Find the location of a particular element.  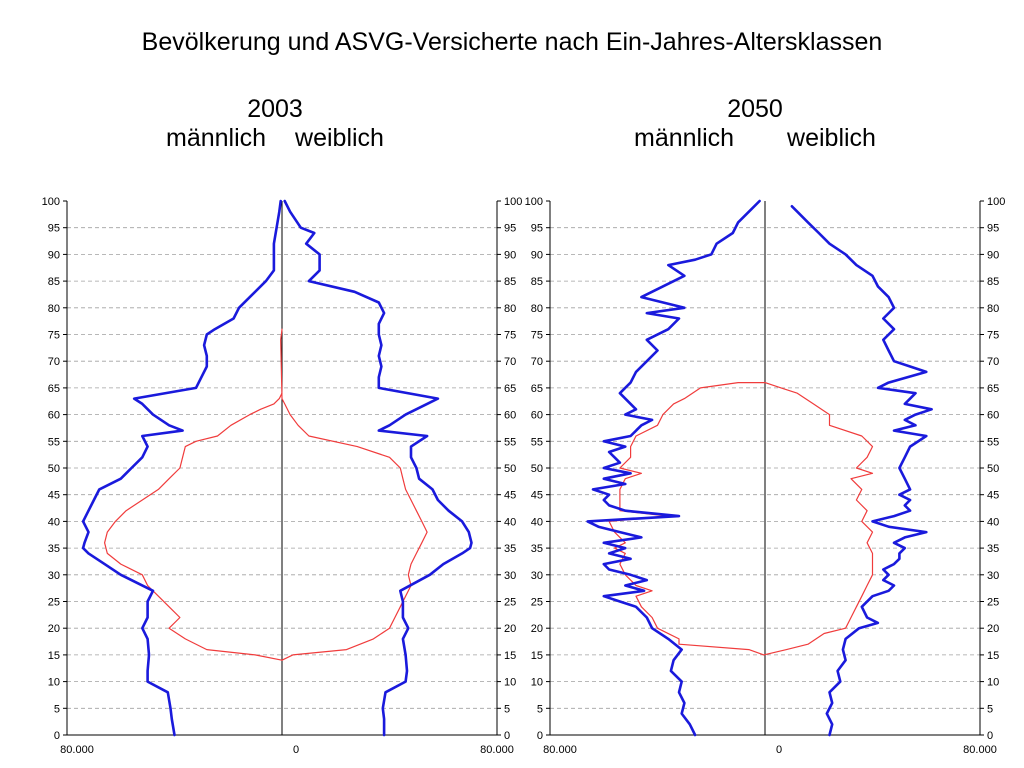

x-tick-label-2050-0: 80.000 is located at coordinates (560, 750).